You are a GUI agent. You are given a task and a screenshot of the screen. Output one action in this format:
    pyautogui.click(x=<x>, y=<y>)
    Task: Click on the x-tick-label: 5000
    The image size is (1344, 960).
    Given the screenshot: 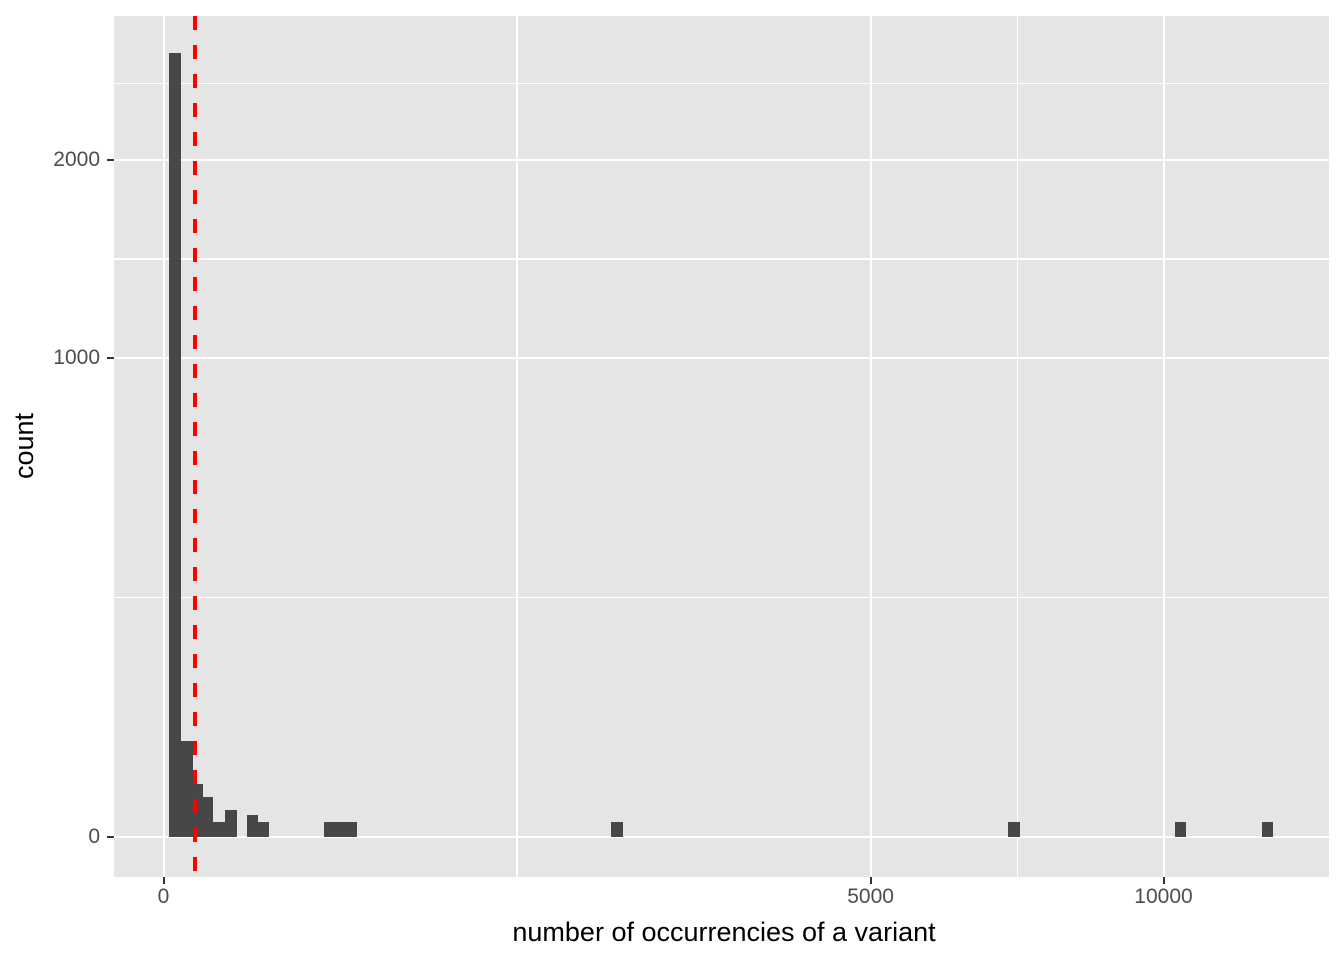 What is the action you would take?
    pyautogui.click(x=870, y=896)
    